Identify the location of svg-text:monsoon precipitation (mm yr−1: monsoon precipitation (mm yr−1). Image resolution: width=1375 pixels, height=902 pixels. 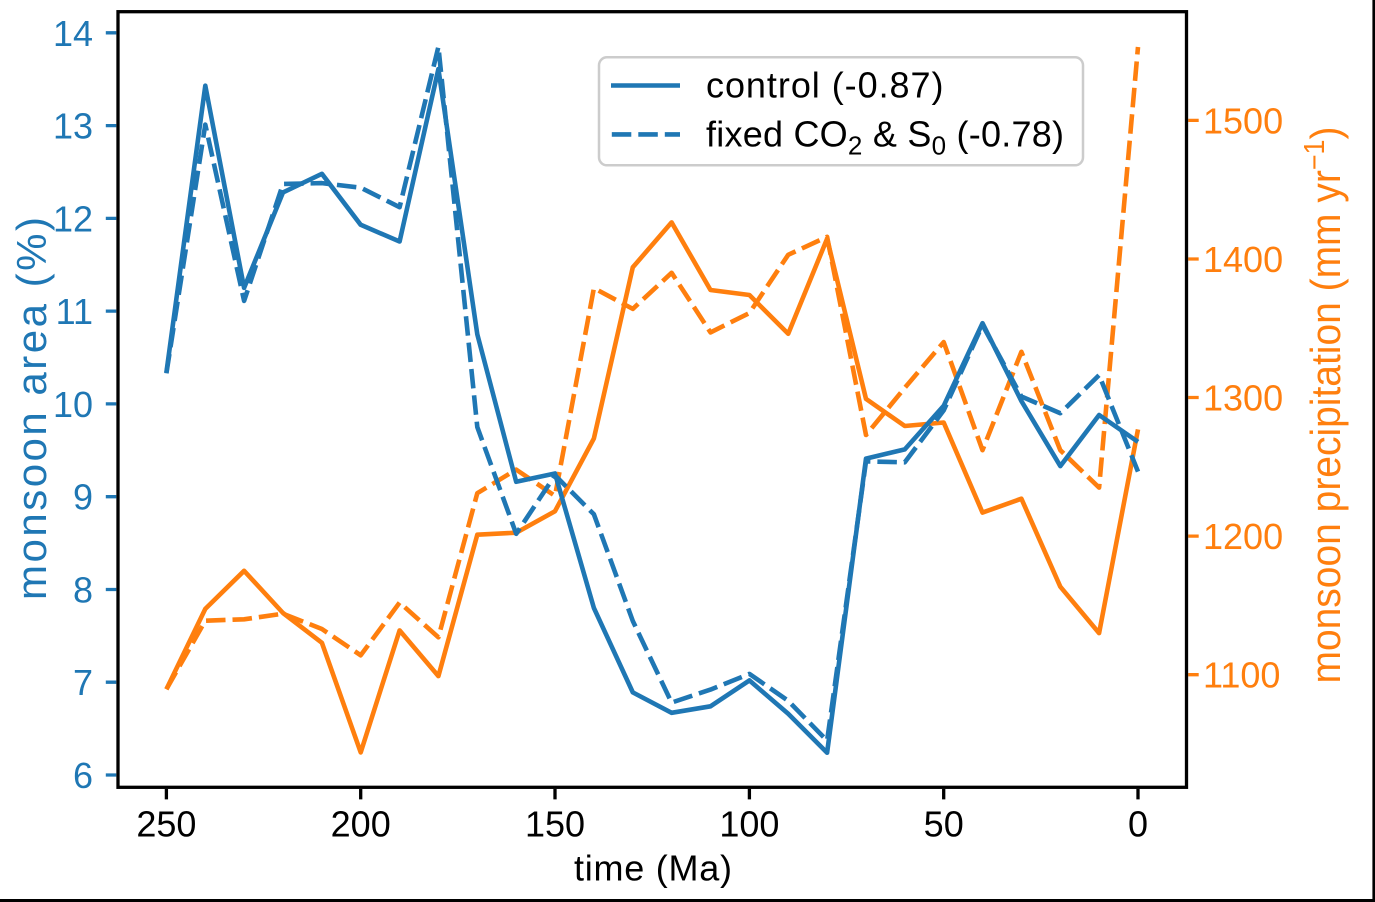
(1324, 404).